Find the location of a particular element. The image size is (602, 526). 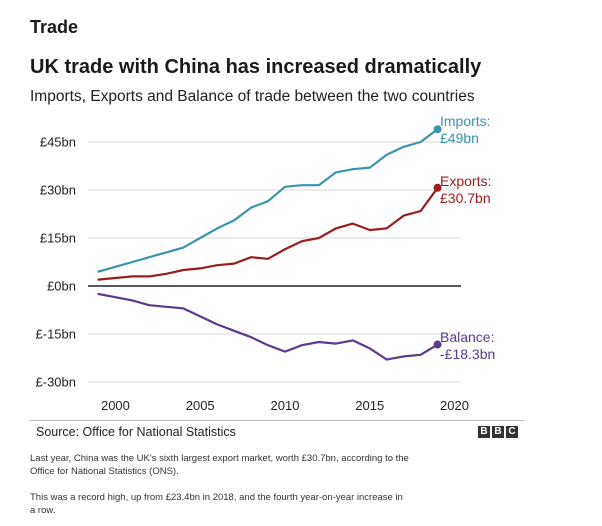

x-tick-label: 2000 is located at coordinates (115, 405).